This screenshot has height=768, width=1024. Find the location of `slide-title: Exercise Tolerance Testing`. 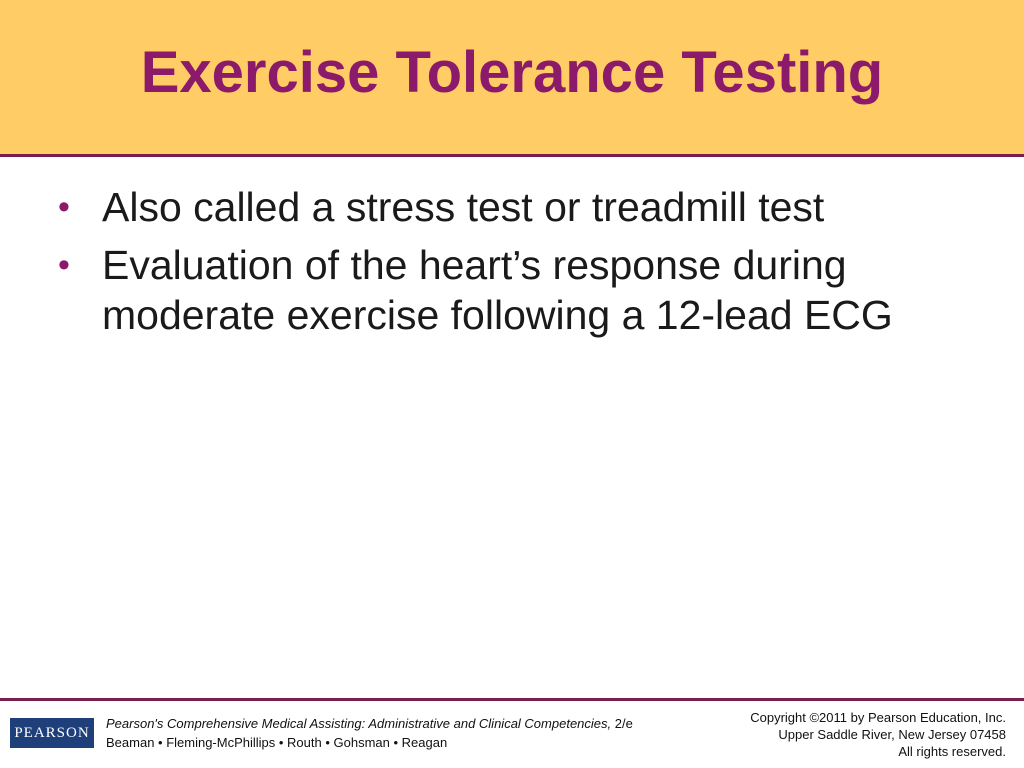

slide-title: Exercise Tolerance Testing is located at coordinates (512, 72).